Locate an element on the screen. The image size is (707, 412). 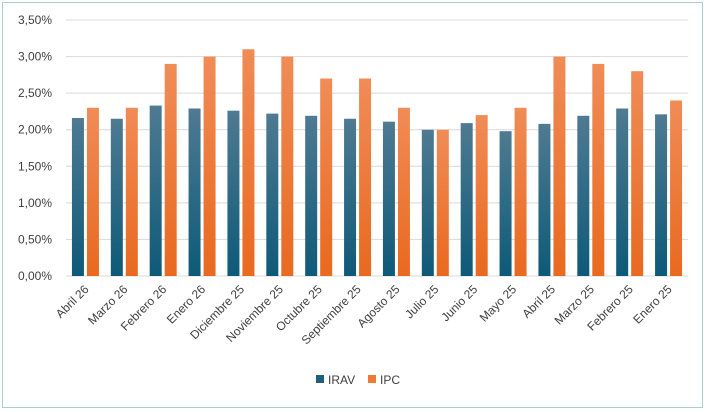
y-tick-label: 1,00% is located at coordinates (35, 203).